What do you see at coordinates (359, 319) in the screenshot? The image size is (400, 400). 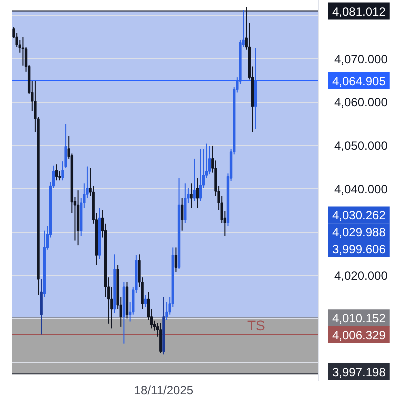 I see `ref-line-label: 4,010.152` at bounding box center [359, 319].